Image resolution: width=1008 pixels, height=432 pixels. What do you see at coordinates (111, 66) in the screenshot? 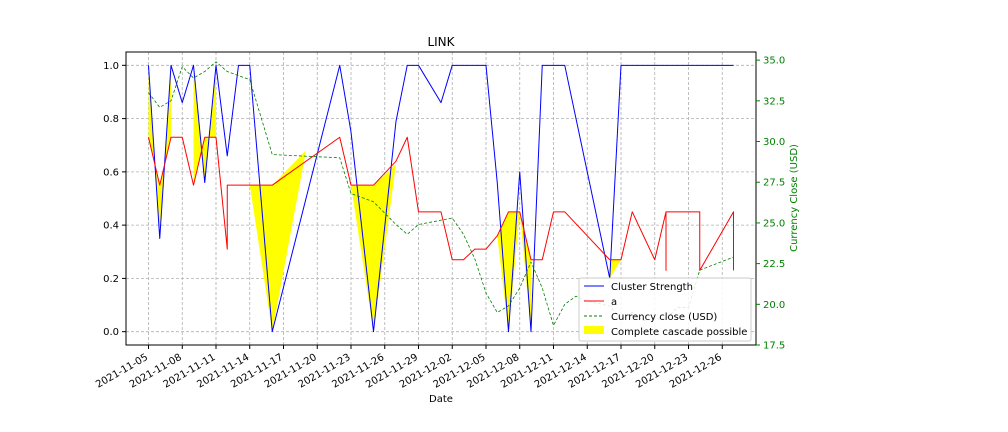
I see `y-tick-label: 1.0` at bounding box center [111, 66].